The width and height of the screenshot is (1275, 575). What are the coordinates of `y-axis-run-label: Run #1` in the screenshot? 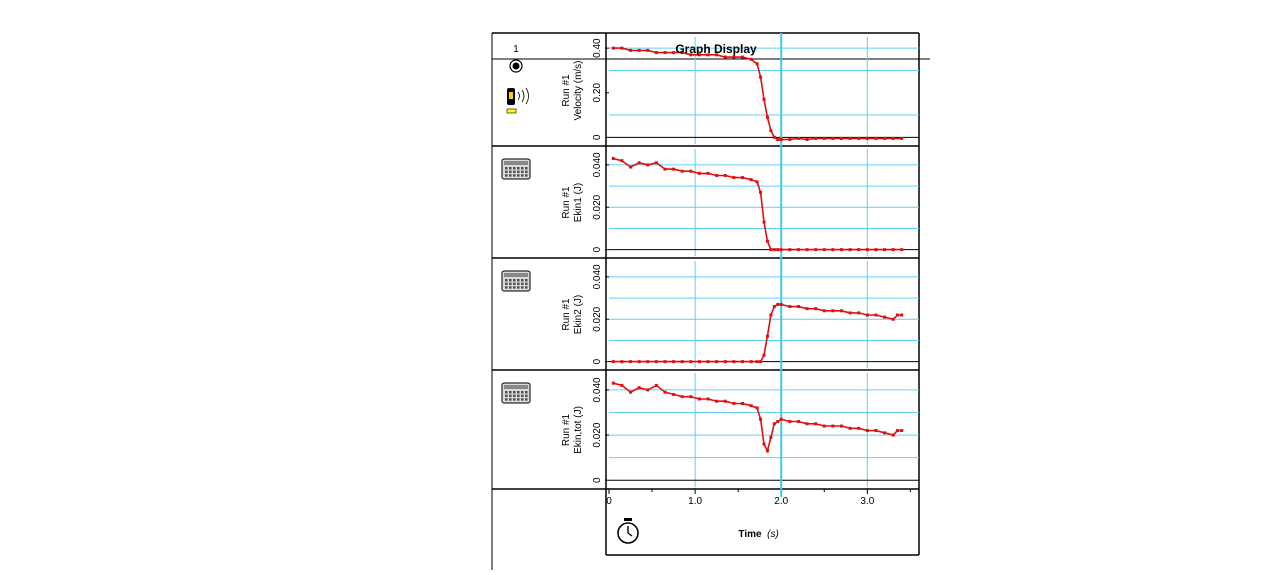 It's located at (566, 202).